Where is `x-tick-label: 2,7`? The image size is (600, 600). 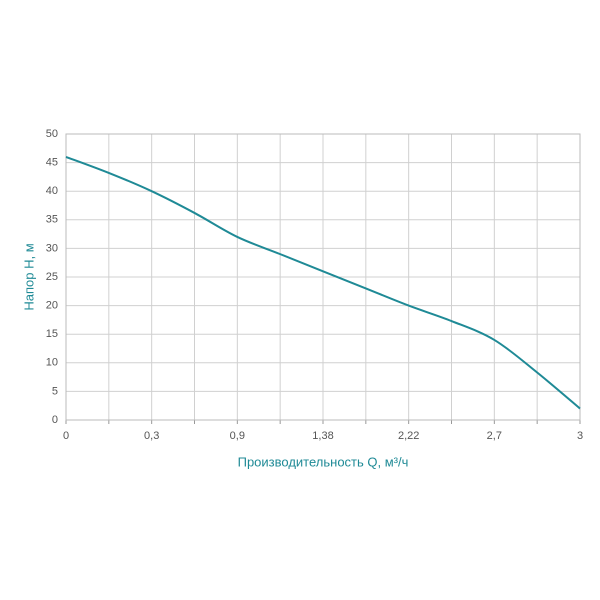
x-tick-label: 2,7 is located at coordinates (494, 436).